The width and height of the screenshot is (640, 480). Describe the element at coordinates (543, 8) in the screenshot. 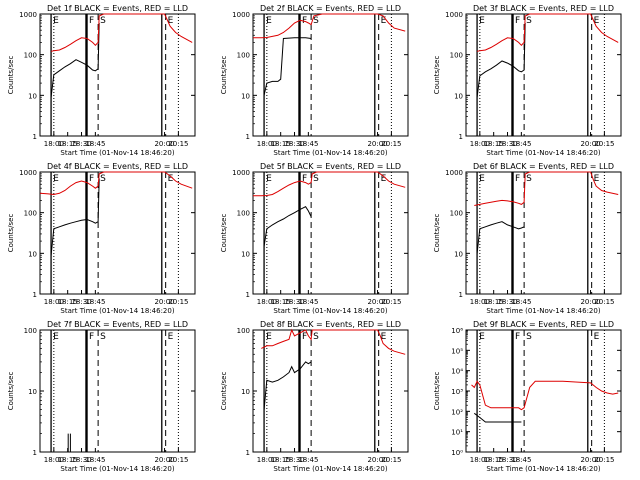

I see `chart-title: Det 3f BLACK = Events, RED = LLD` at that location.